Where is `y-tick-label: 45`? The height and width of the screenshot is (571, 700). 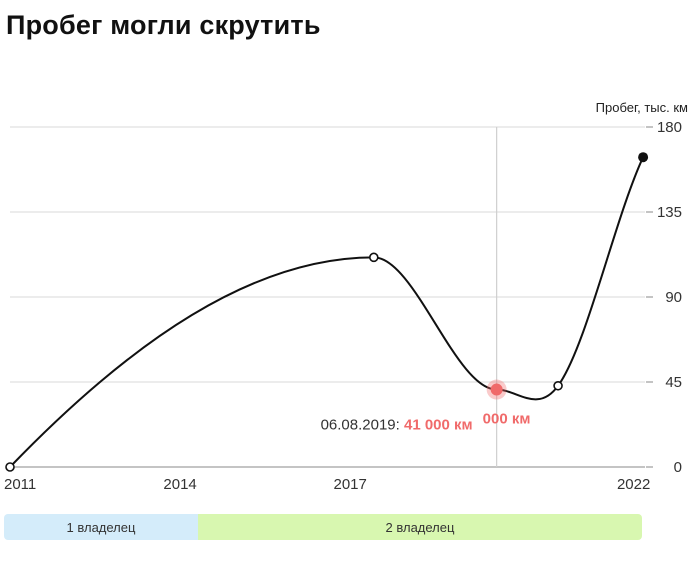 y-tick-label: 45 is located at coordinates (673, 382).